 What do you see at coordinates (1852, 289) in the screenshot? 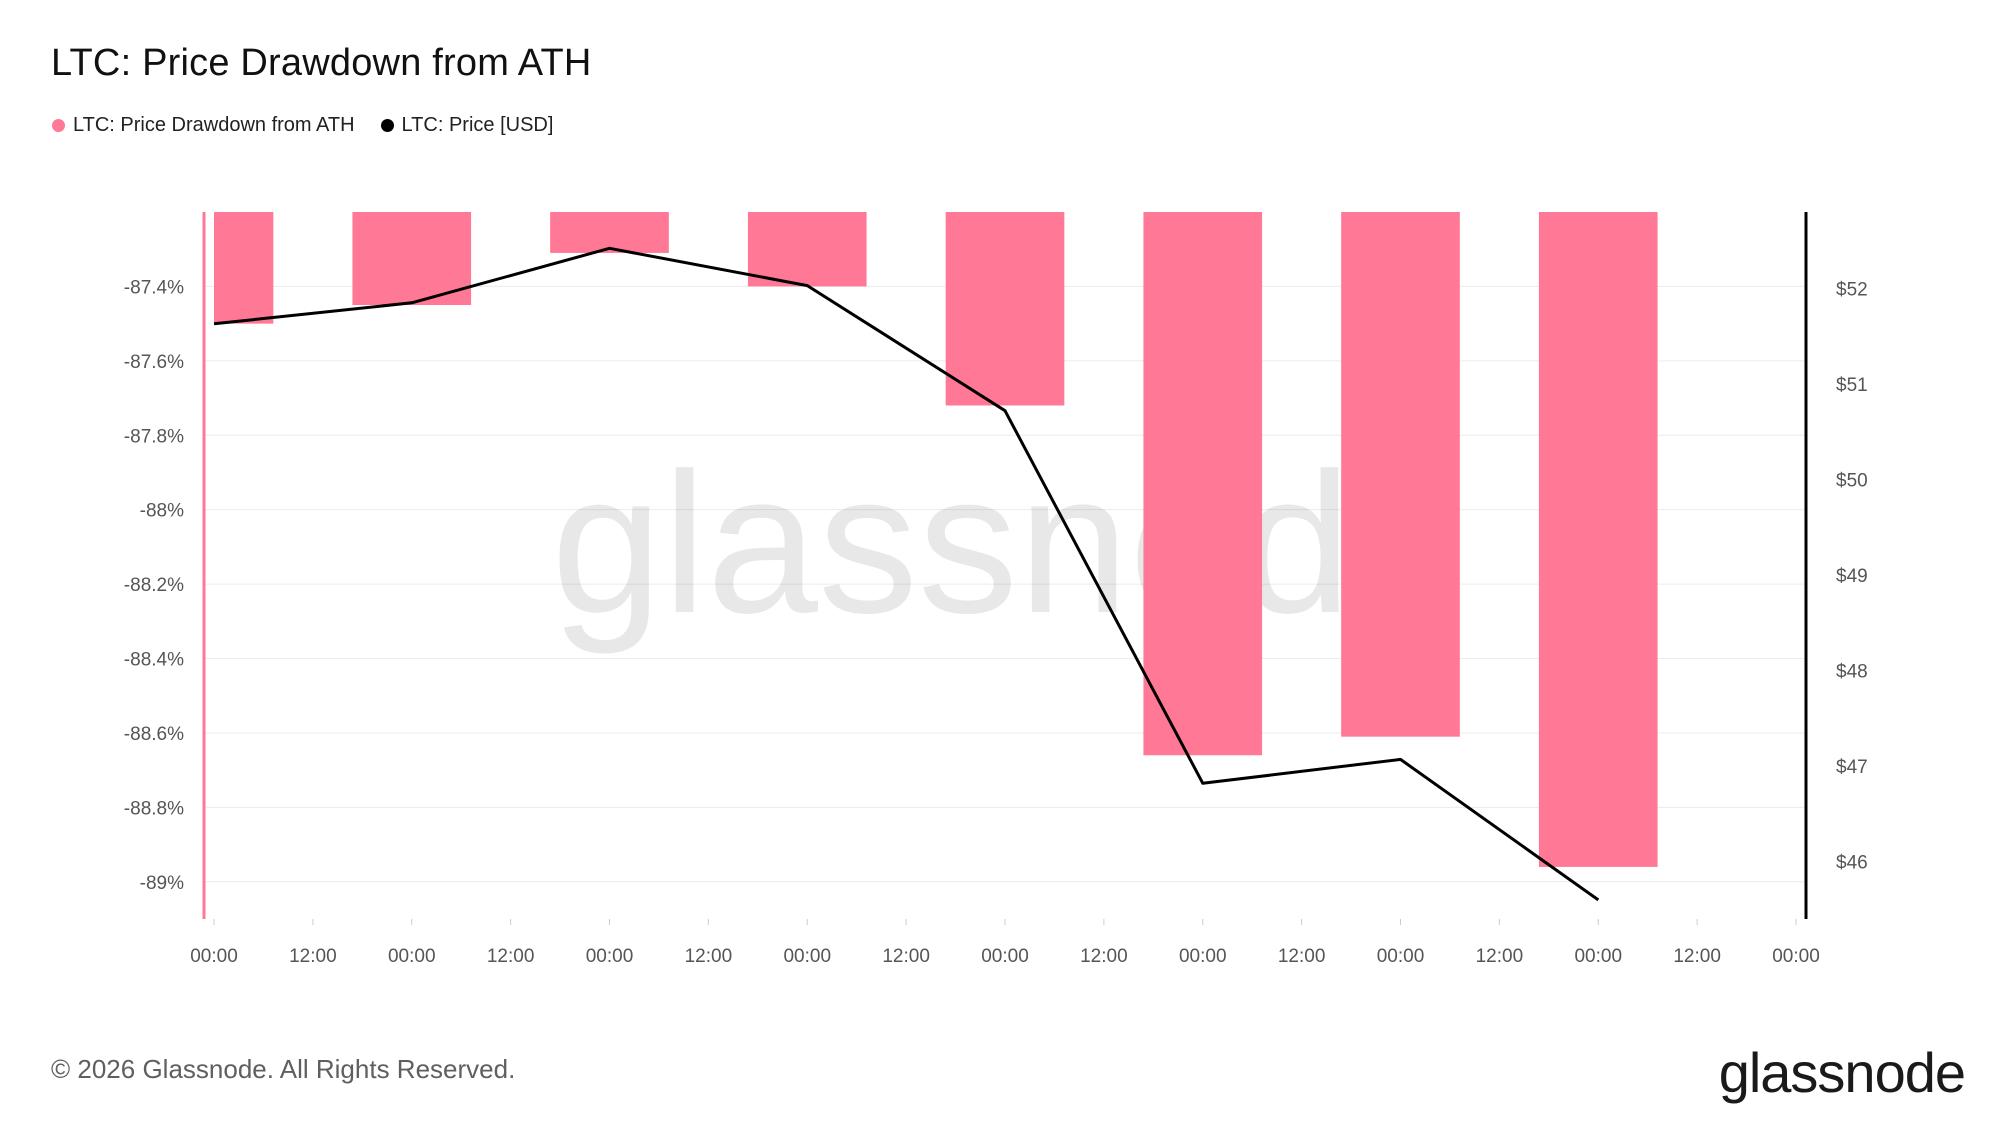
I see `right-tick-label: $52` at bounding box center [1852, 289].